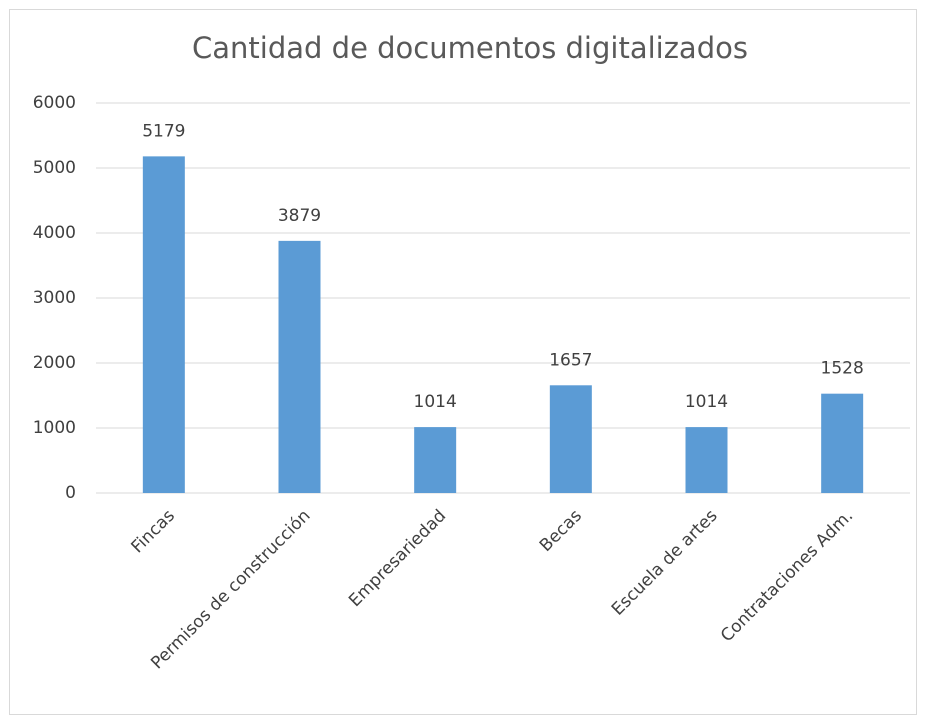  What do you see at coordinates (54, 103) in the screenshot?
I see `y-tick-label: 6000` at bounding box center [54, 103].